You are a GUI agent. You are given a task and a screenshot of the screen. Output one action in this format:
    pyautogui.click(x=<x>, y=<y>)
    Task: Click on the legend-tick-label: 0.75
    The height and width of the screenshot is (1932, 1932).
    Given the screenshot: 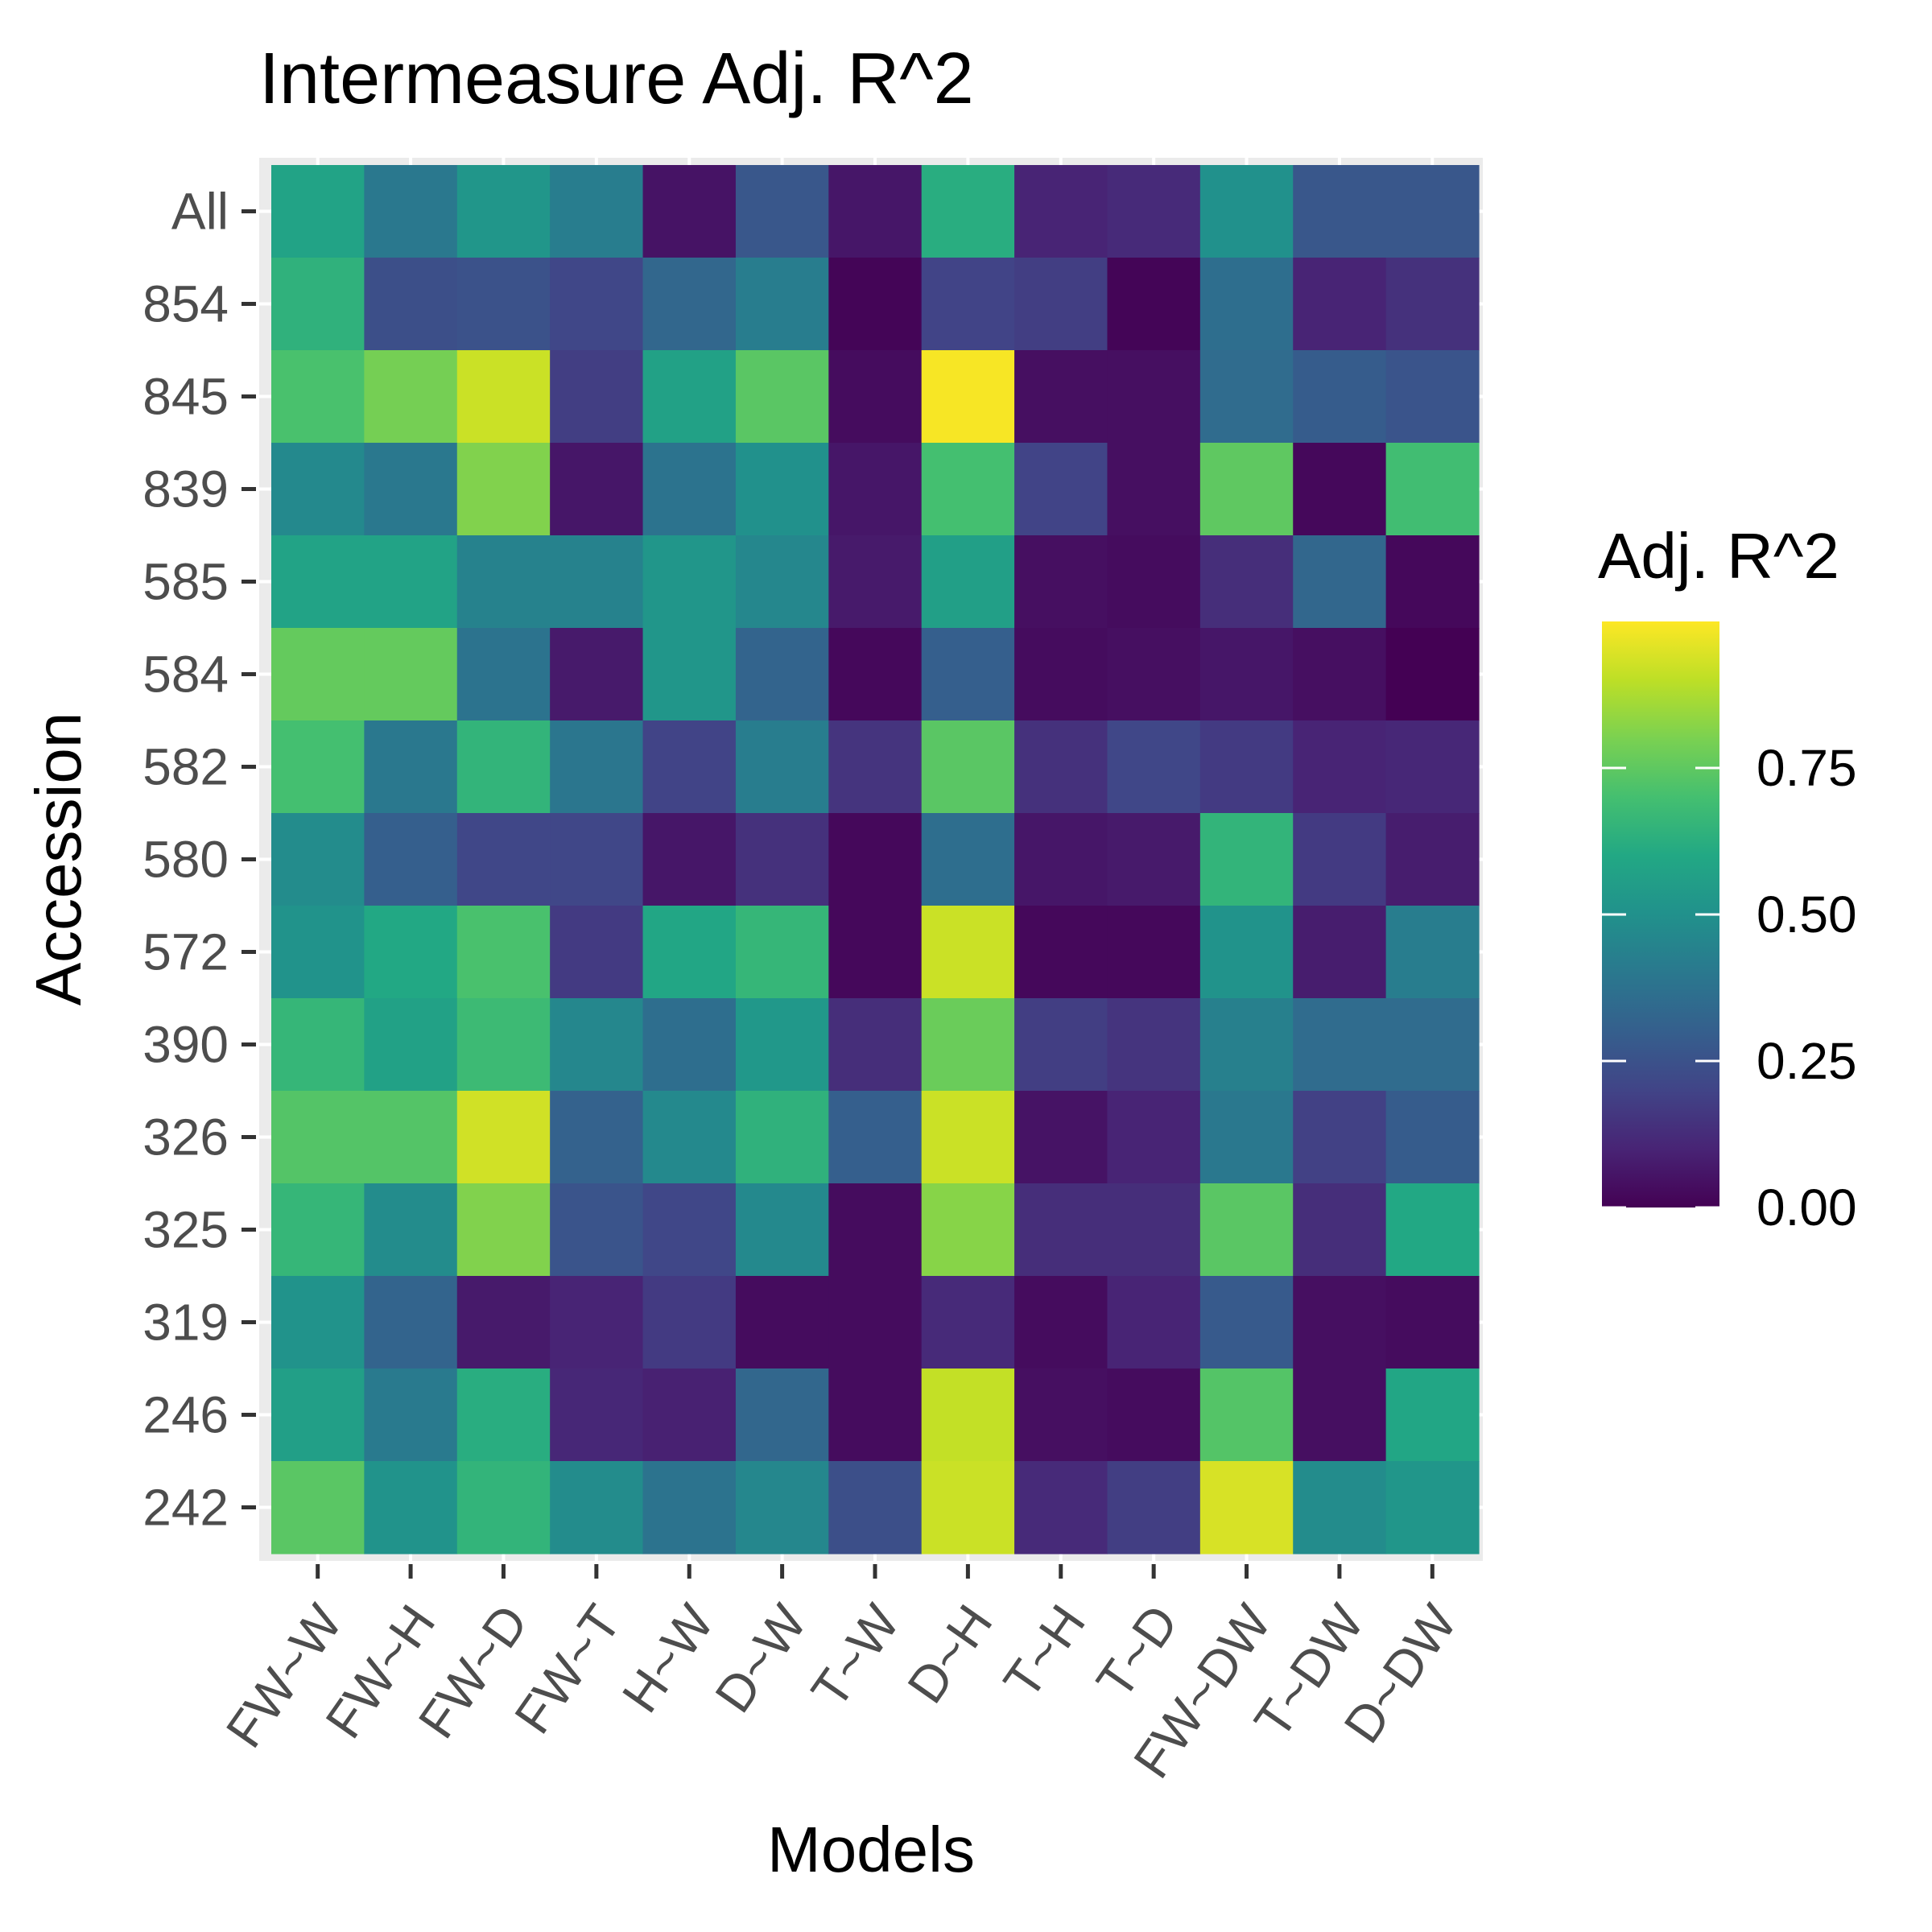 What is the action you would take?
    pyautogui.click(x=1807, y=768)
    